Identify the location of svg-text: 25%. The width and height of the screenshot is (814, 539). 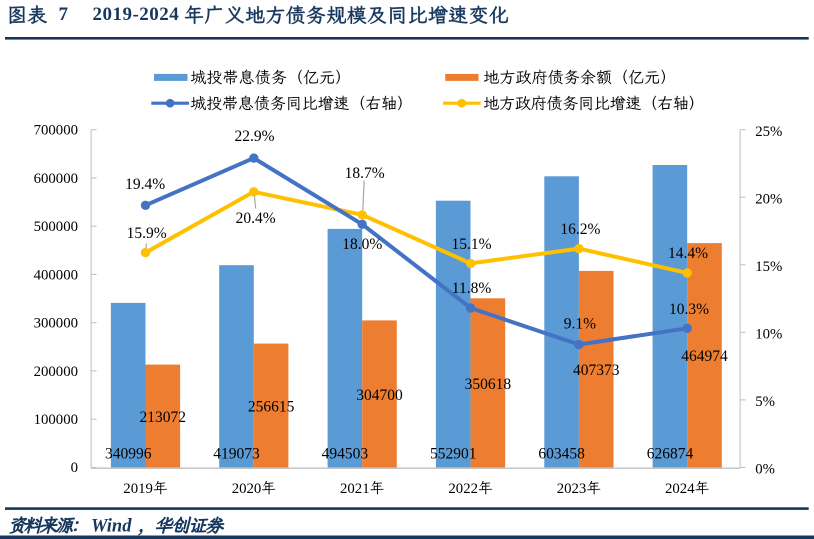
(768, 132).